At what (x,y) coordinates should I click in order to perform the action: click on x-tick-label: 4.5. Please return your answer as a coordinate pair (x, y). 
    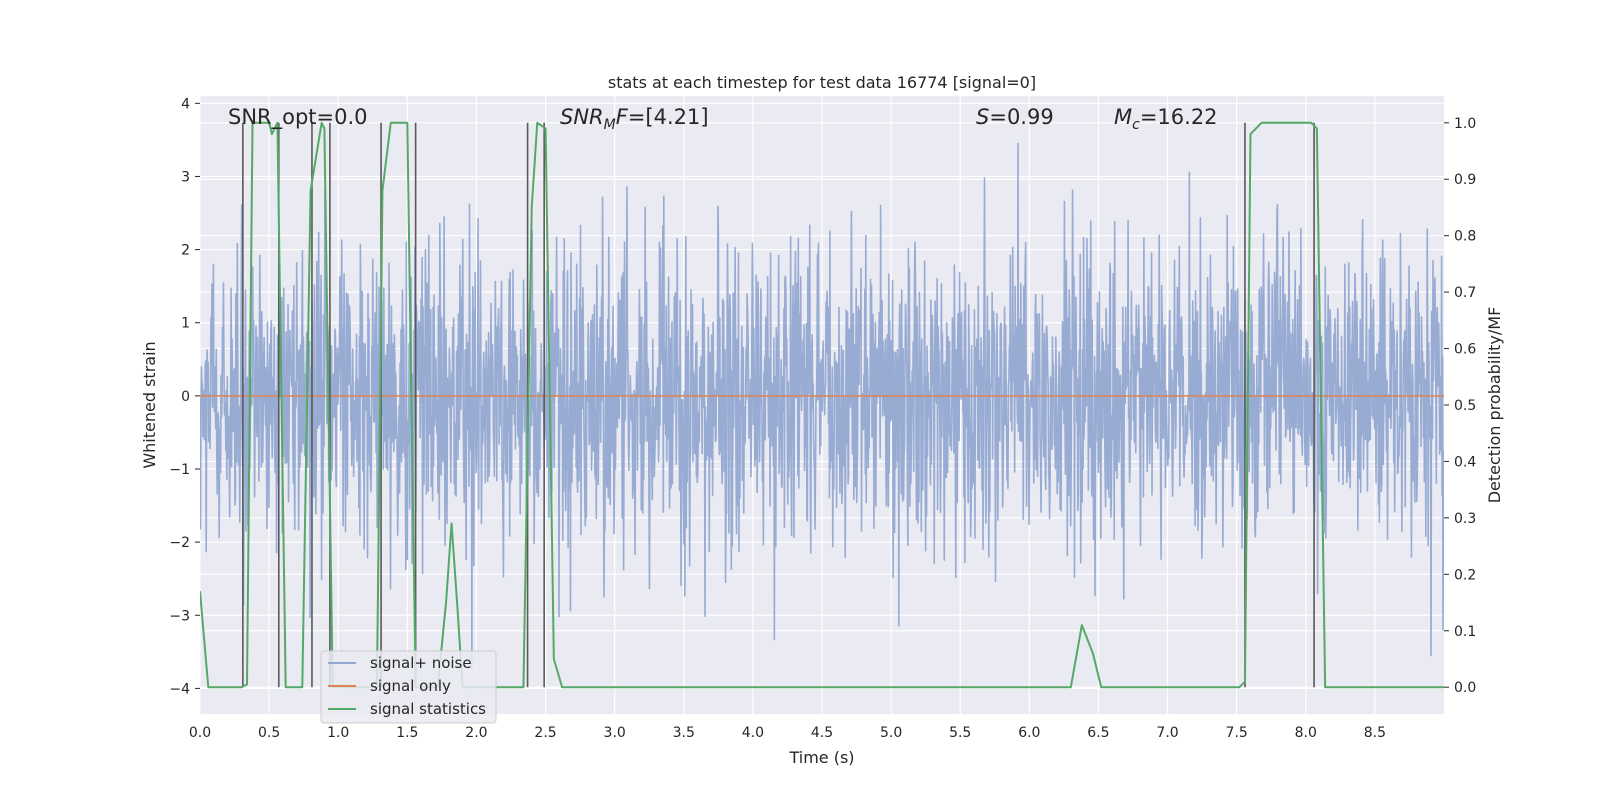
    Looking at the image, I should click on (822, 733).